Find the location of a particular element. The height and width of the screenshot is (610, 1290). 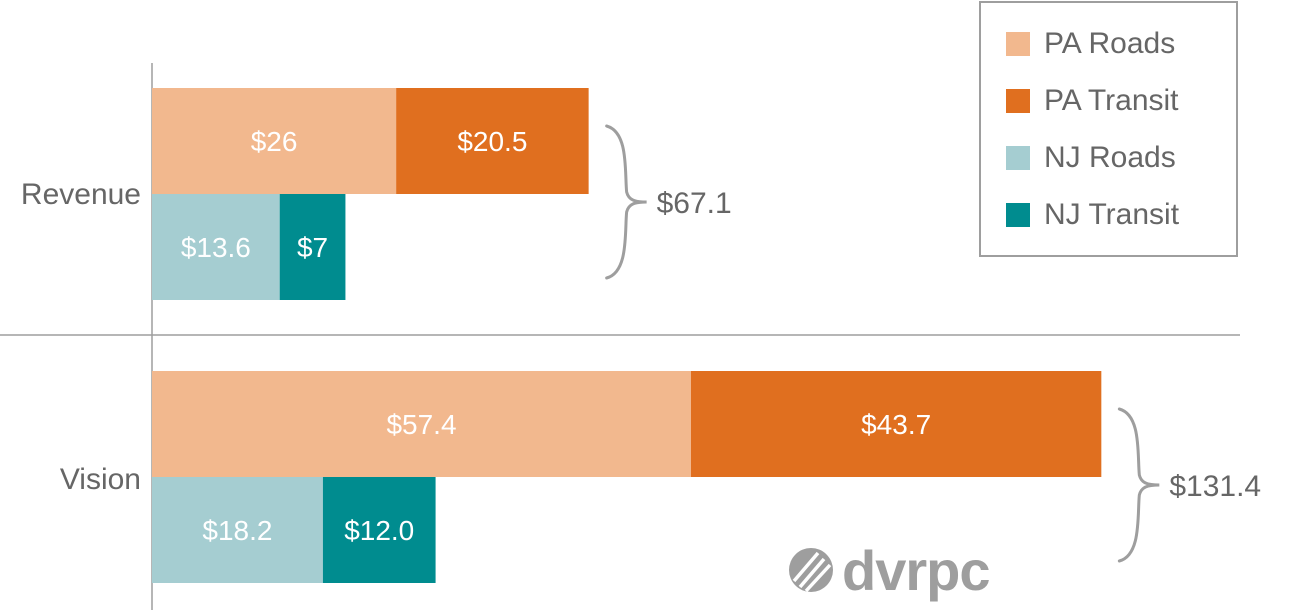

bar-nj-roads-revenue is located at coordinates (216, 247).